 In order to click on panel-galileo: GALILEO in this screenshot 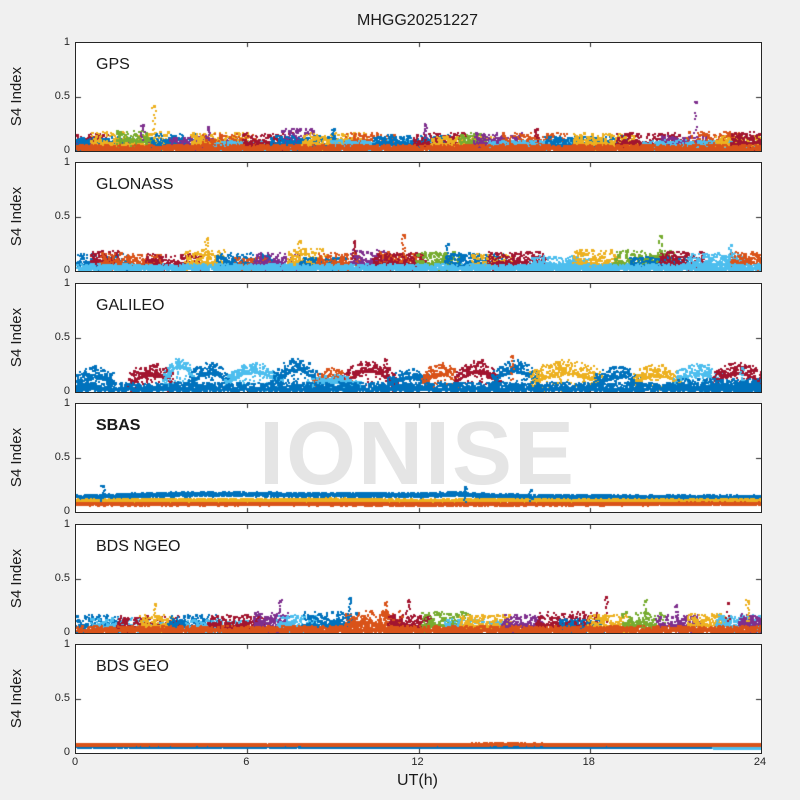, I will do `click(418, 338)`.